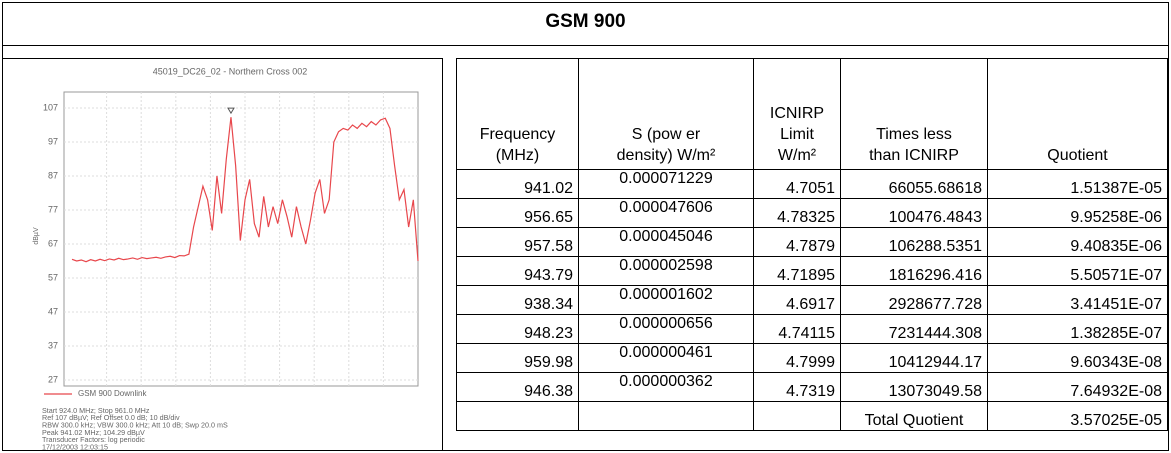  What do you see at coordinates (914, 155) in the screenshot?
I see `header-line: than ICNIRP` at bounding box center [914, 155].